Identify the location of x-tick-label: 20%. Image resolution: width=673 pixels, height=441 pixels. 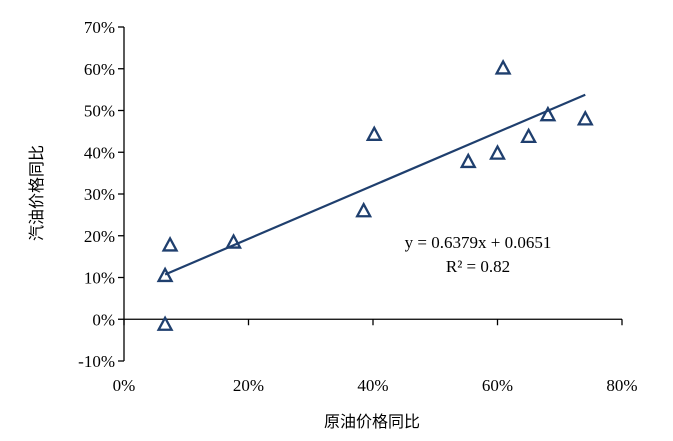
(248, 385).